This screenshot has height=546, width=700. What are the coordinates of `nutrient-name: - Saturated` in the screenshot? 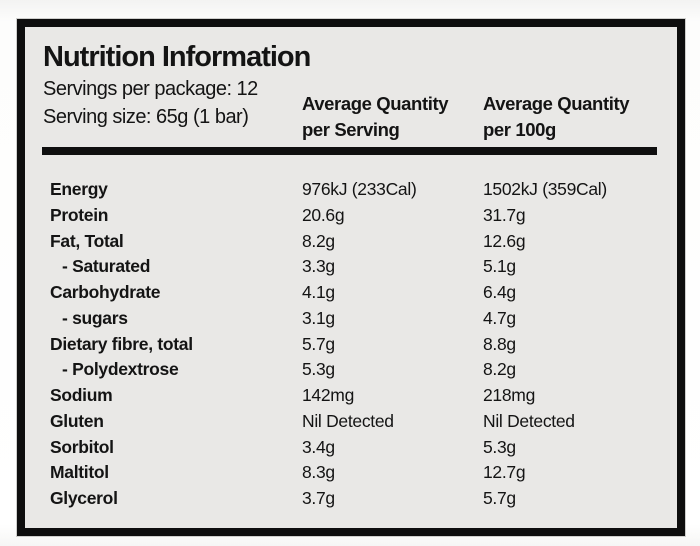 It's located at (106, 266).